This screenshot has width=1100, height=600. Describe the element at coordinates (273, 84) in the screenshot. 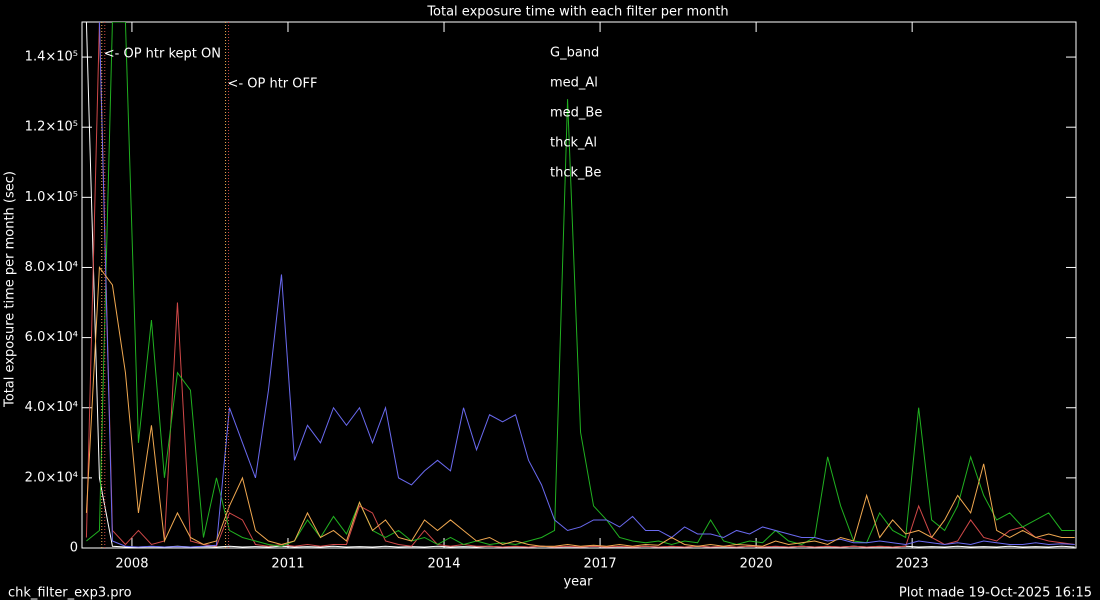

I see `annotation-text: <- OP htr OFF` at that location.